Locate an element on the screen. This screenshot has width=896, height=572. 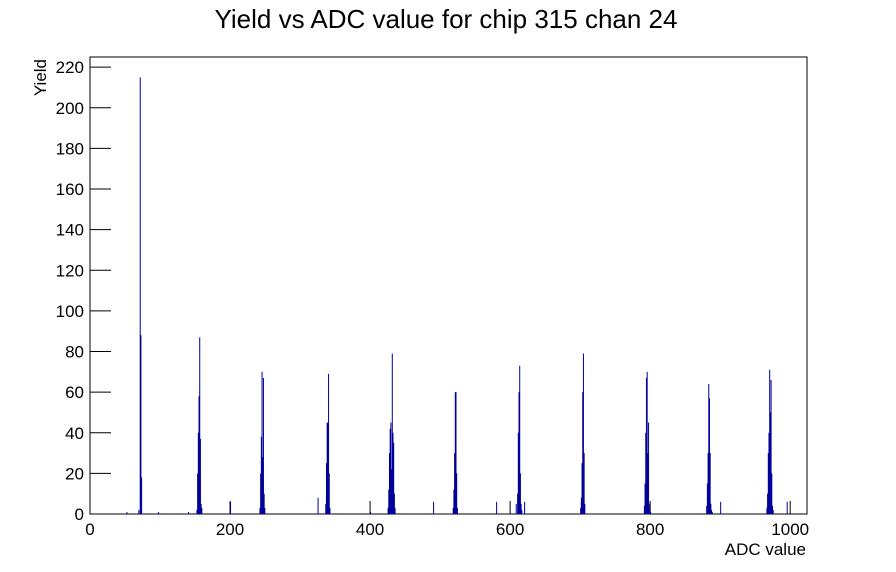
y-tick-label: 220 is located at coordinates (70, 67).